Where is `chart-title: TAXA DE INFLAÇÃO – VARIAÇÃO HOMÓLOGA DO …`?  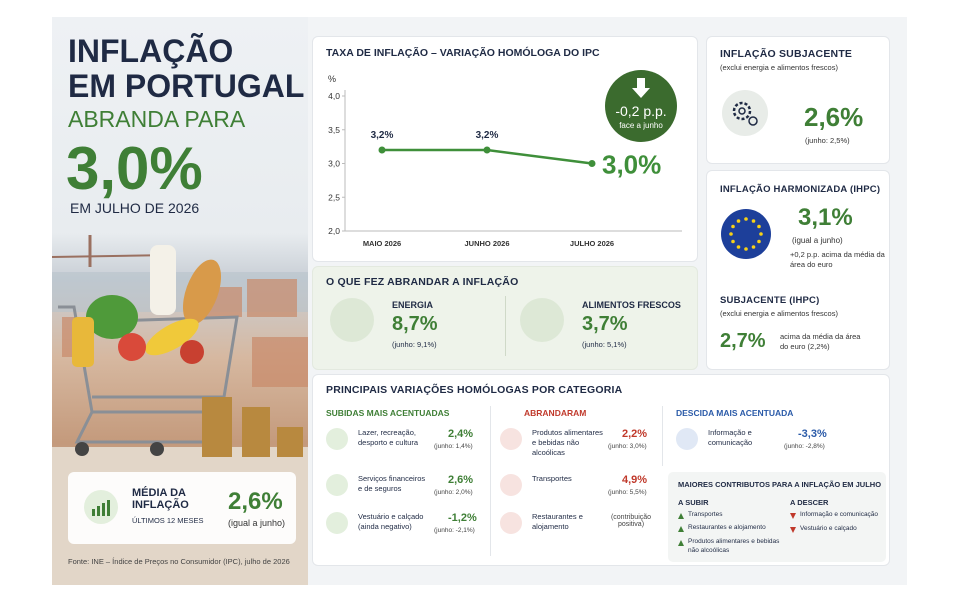
chart-title: TAXA DE INFLAÇÃO – VARIAÇÃO HOMÓLOGA DO … is located at coordinates (463, 52).